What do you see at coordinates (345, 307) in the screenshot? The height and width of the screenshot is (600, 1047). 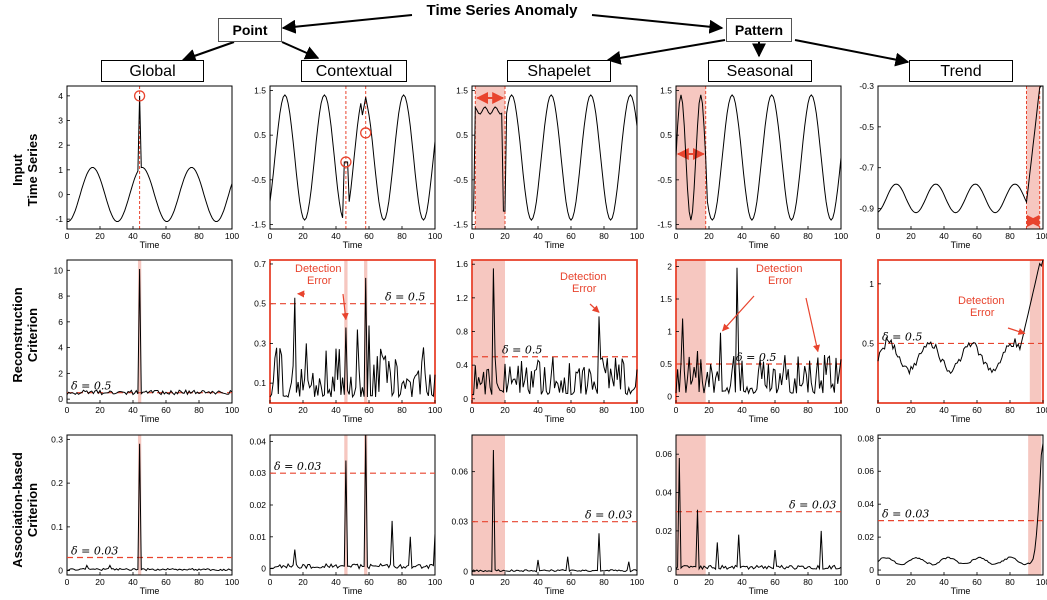 I see `detection-error-arrow` at bounding box center [345, 307].